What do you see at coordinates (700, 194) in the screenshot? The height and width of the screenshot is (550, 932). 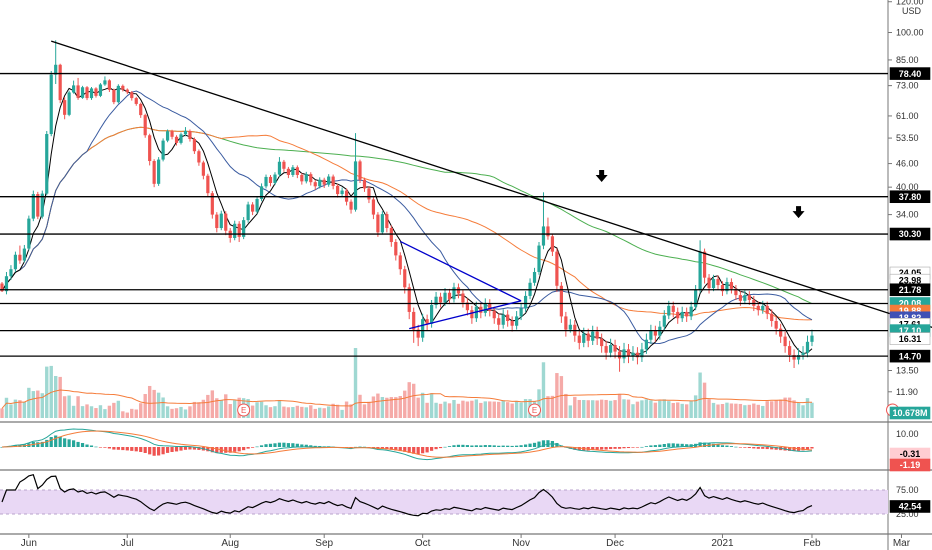 I see `arrows` at bounding box center [700, 194].